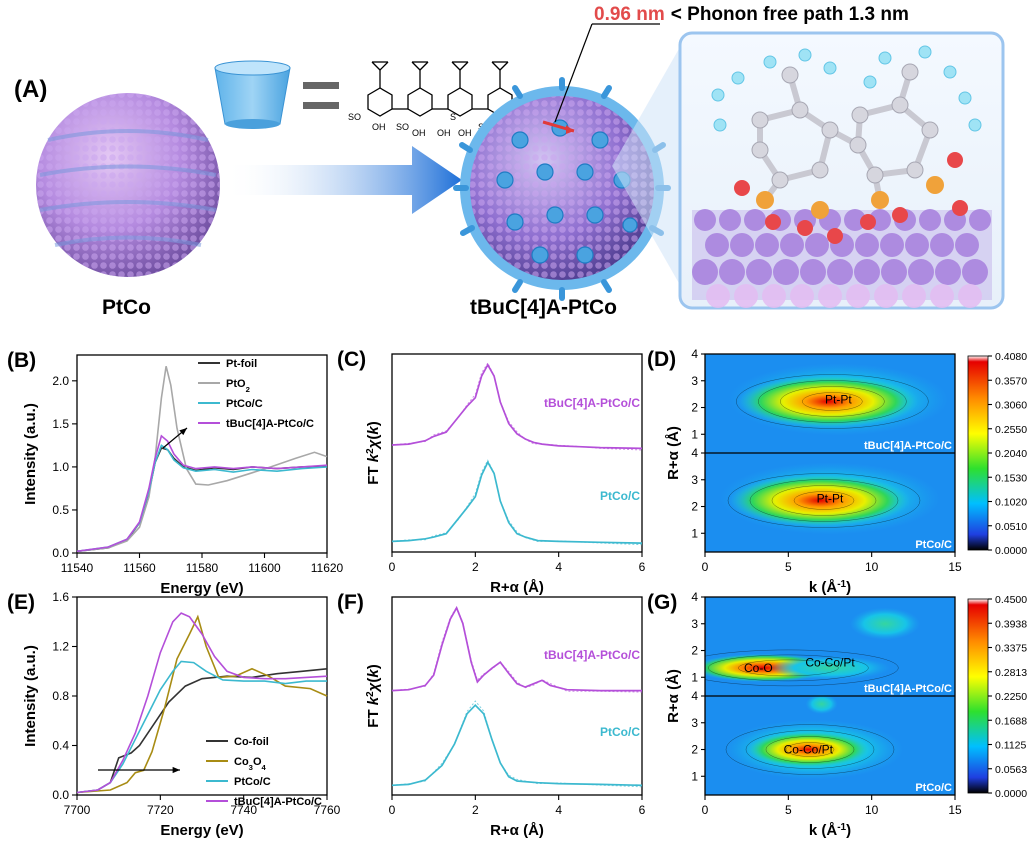 The width and height of the screenshot is (1029, 844). What do you see at coordinates (327, 568) in the screenshot?
I see `x-tick-label: 11620` at bounding box center [327, 568].